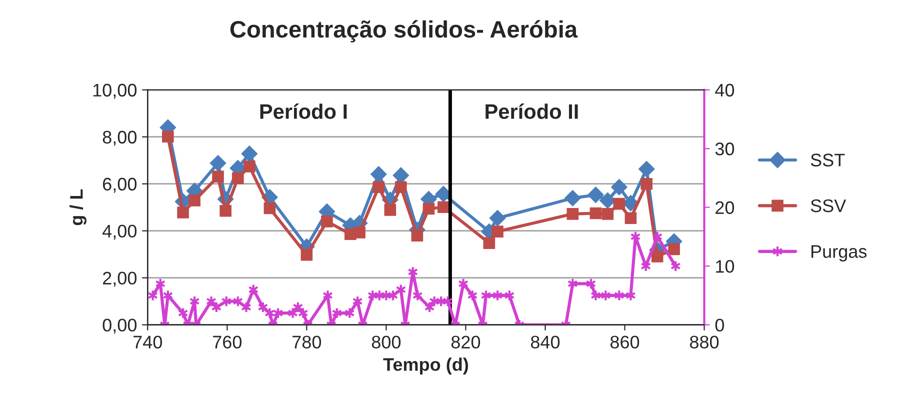  I want to click on x-tick-label: 800, so click(386, 342).